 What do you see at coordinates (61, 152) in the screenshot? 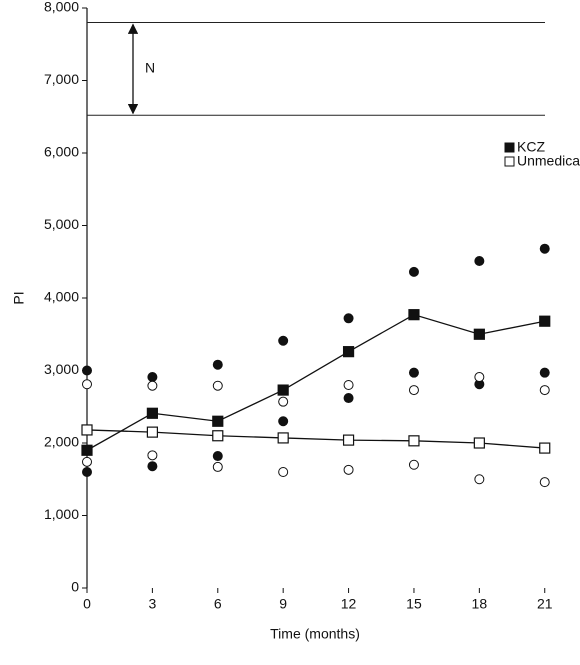
I see `y-tick-label: 6,000` at bounding box center [61, 152].